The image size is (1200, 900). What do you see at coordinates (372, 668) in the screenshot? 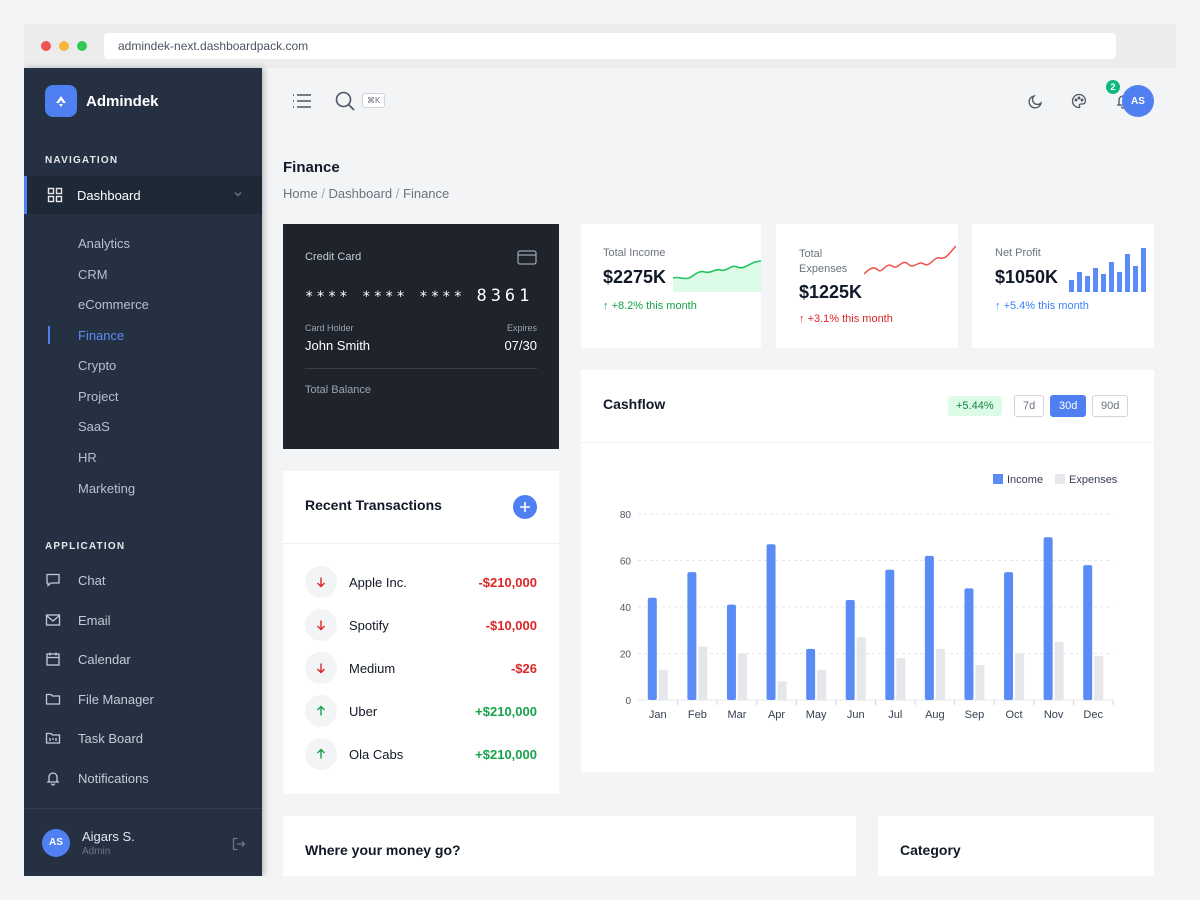
I see `transaction-name: Medium` at bounding box center [372, 668].